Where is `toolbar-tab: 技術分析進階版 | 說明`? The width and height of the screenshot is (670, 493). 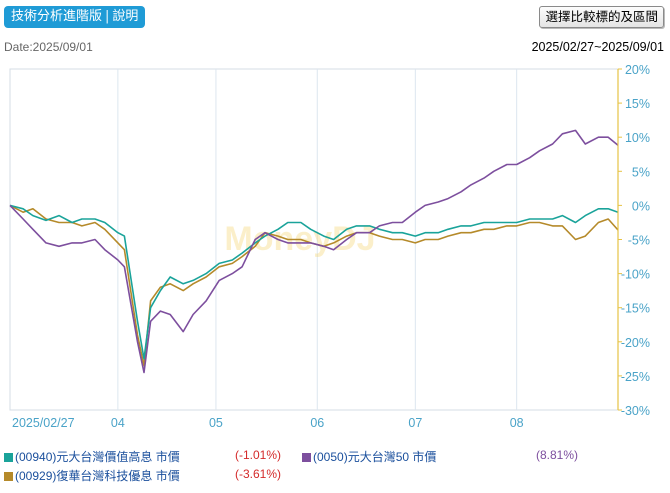
toolbar-tab: 技術分析進階版 | 說明 is located at coordinates (75, 17).